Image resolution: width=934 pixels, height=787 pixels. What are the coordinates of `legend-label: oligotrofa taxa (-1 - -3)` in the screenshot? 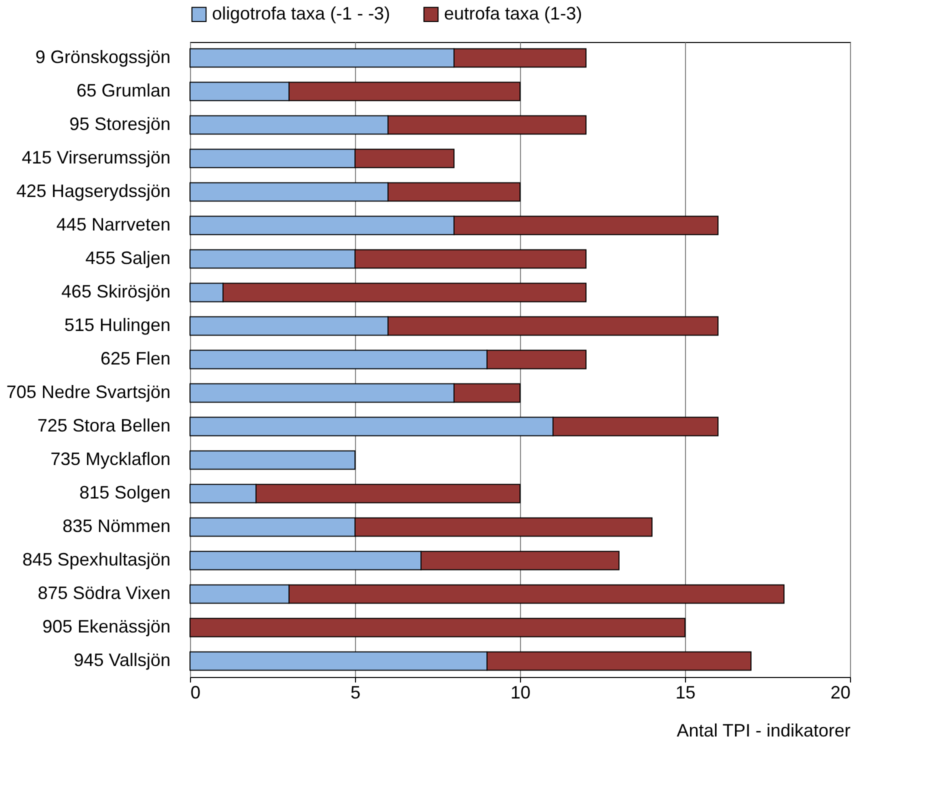 It's located at (301, 13).